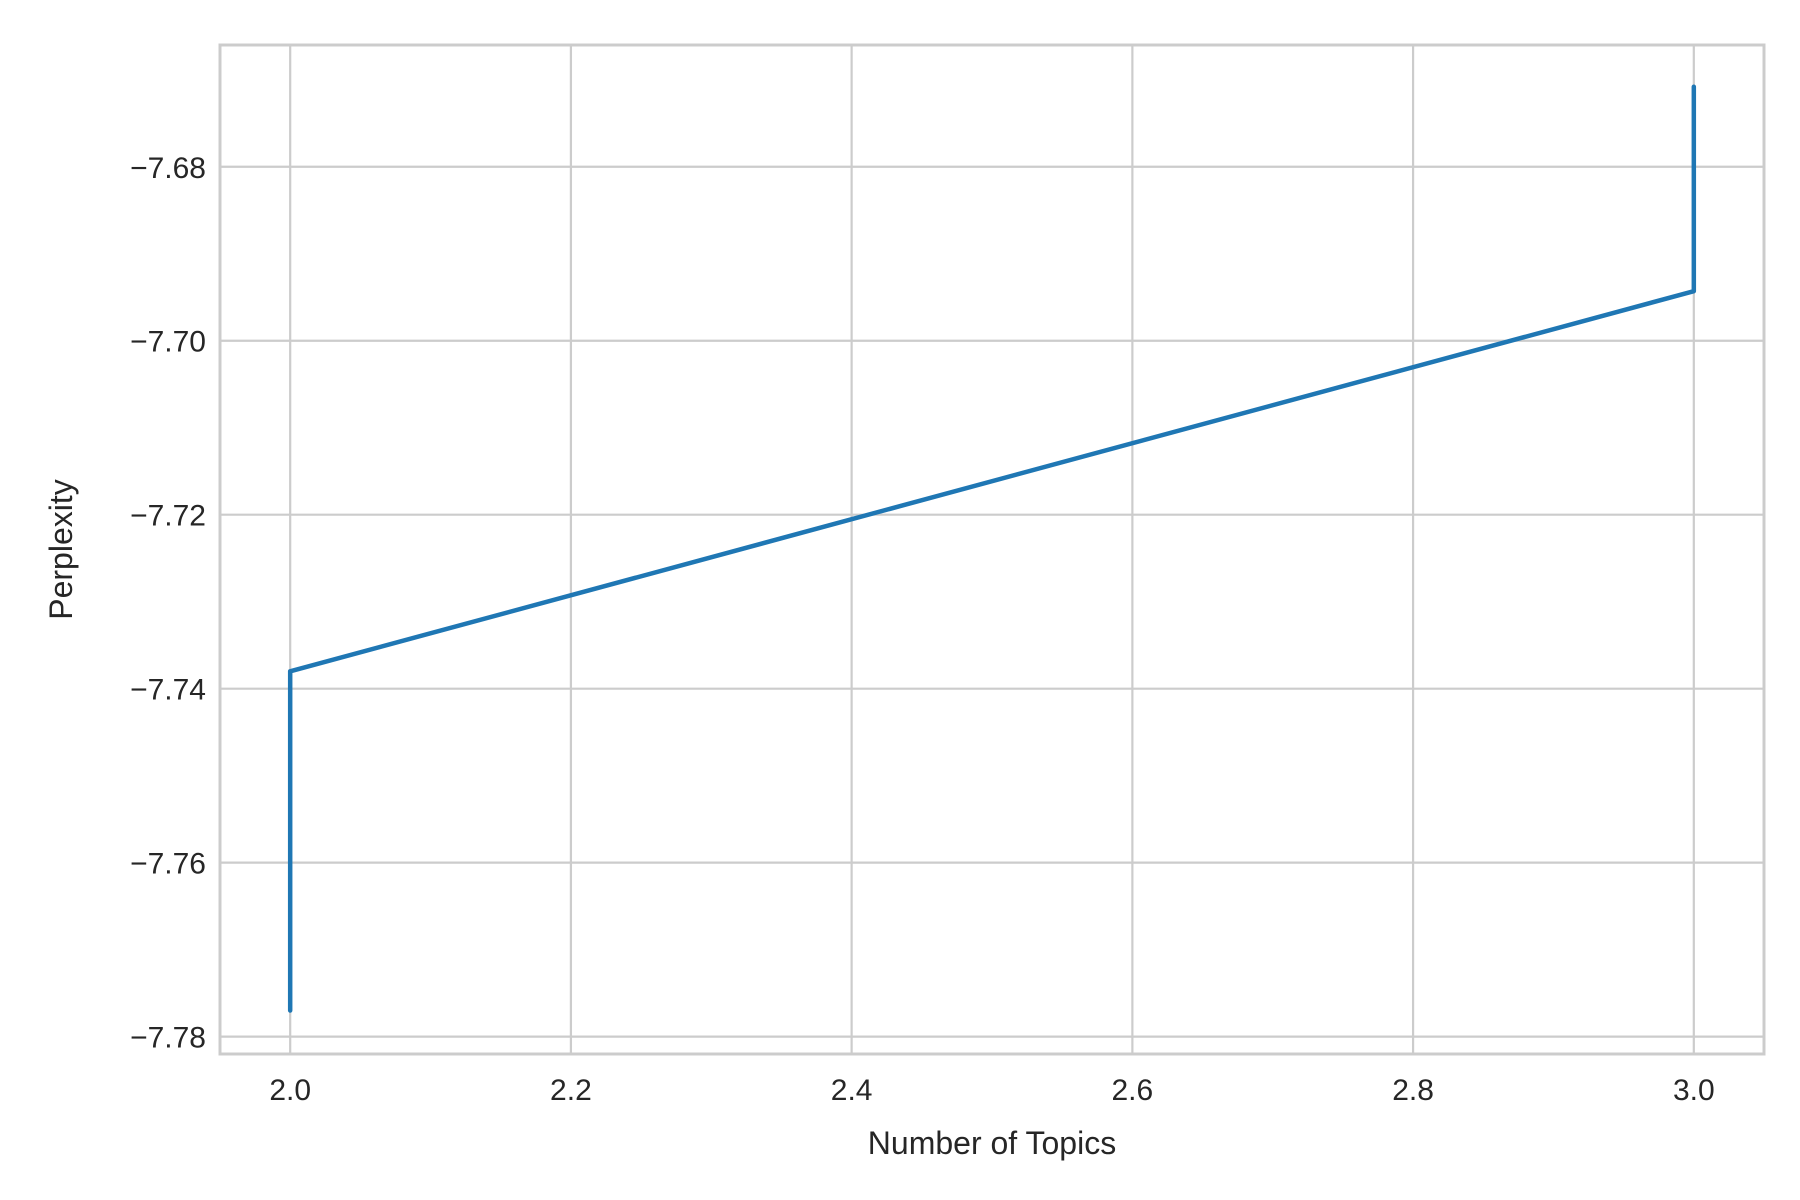 The image size is (1800, 1200). What do you see at coordinates (168, 864) in the screenshot?
I see `y-tick-label: −7.76` at bounding box center [168, 864].